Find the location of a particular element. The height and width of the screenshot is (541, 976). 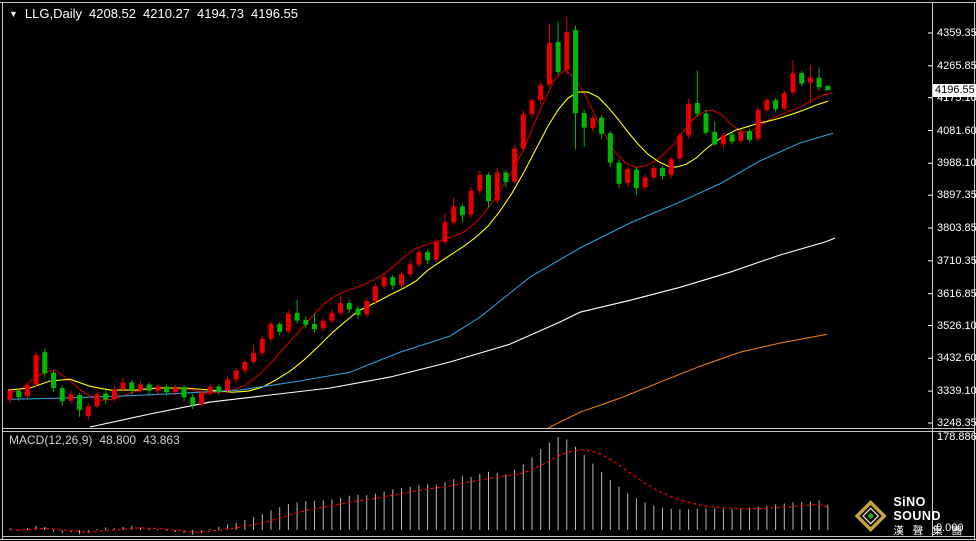

frame-bottom is located at coordinates (488, 539).